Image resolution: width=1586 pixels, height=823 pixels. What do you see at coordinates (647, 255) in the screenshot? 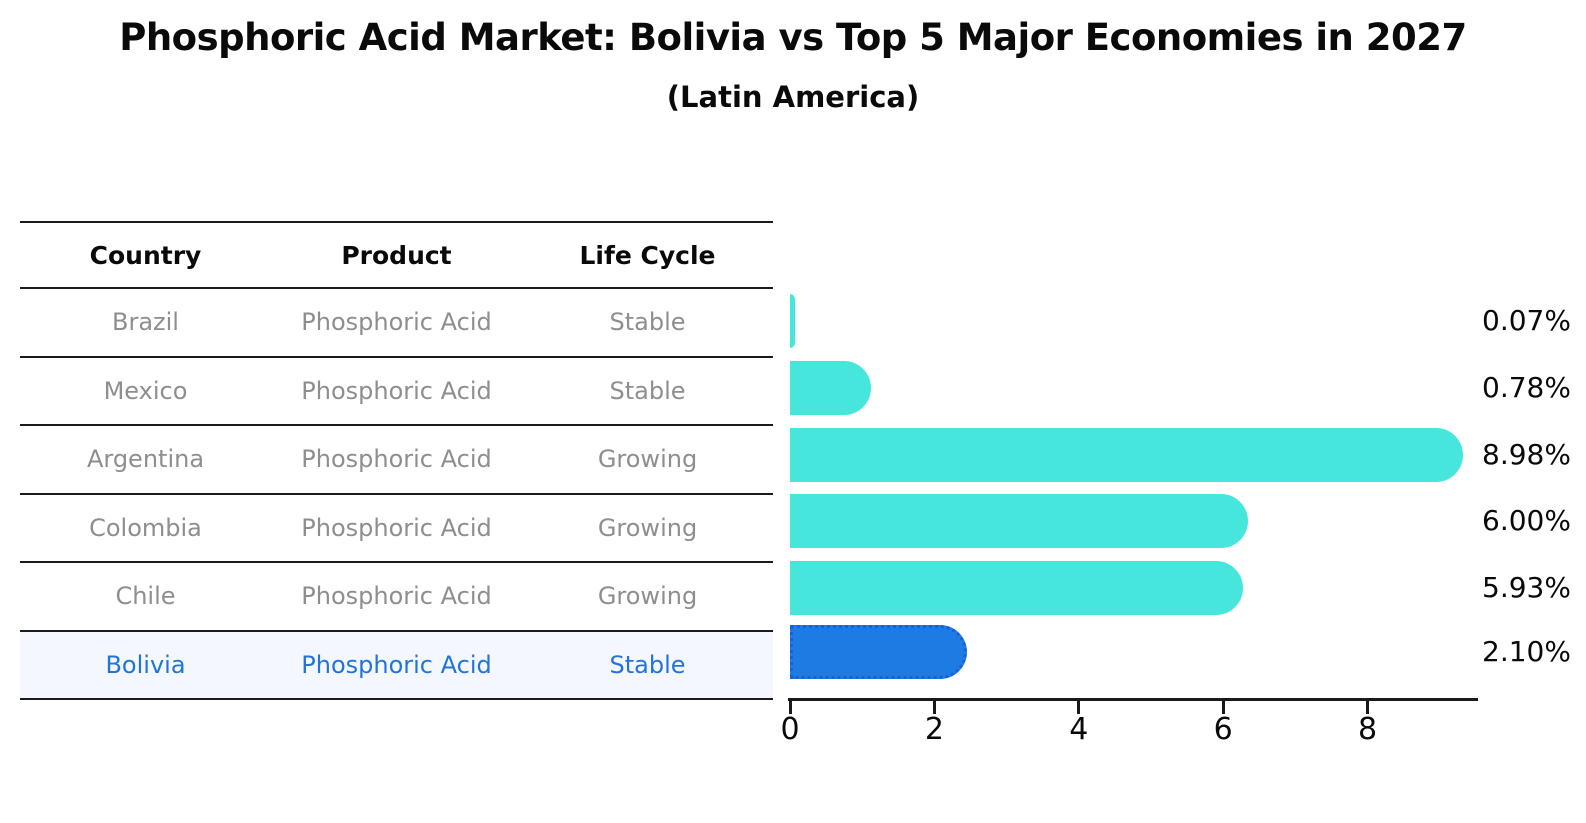
I see `header-life-cycle: Life Cycle` at bounding box center [647, 255].